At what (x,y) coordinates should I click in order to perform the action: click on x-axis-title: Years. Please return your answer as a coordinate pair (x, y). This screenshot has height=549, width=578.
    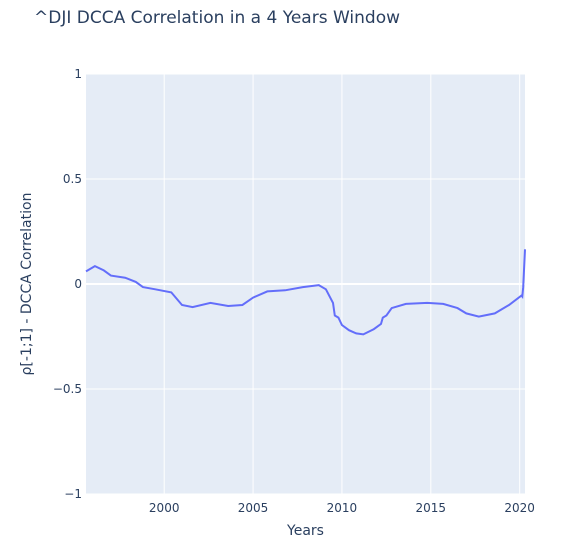
    Looking at the image, I should click on (305, 531).